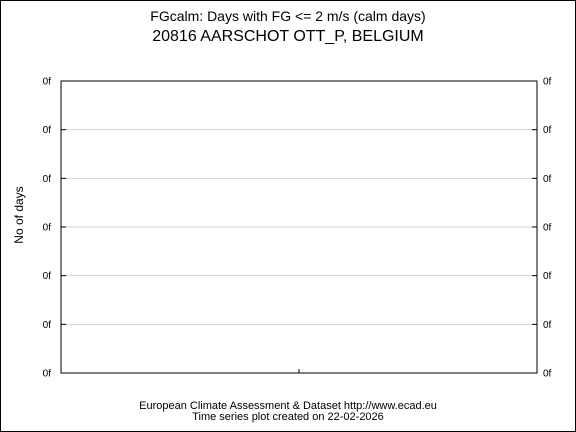 This screenshot has width=576, height=432. What do you see at coordinates (288, 417) in the screenshot?
I see `footer-created-date: Time series plot created on 22-02-2026` at bounding box center [288, 417].